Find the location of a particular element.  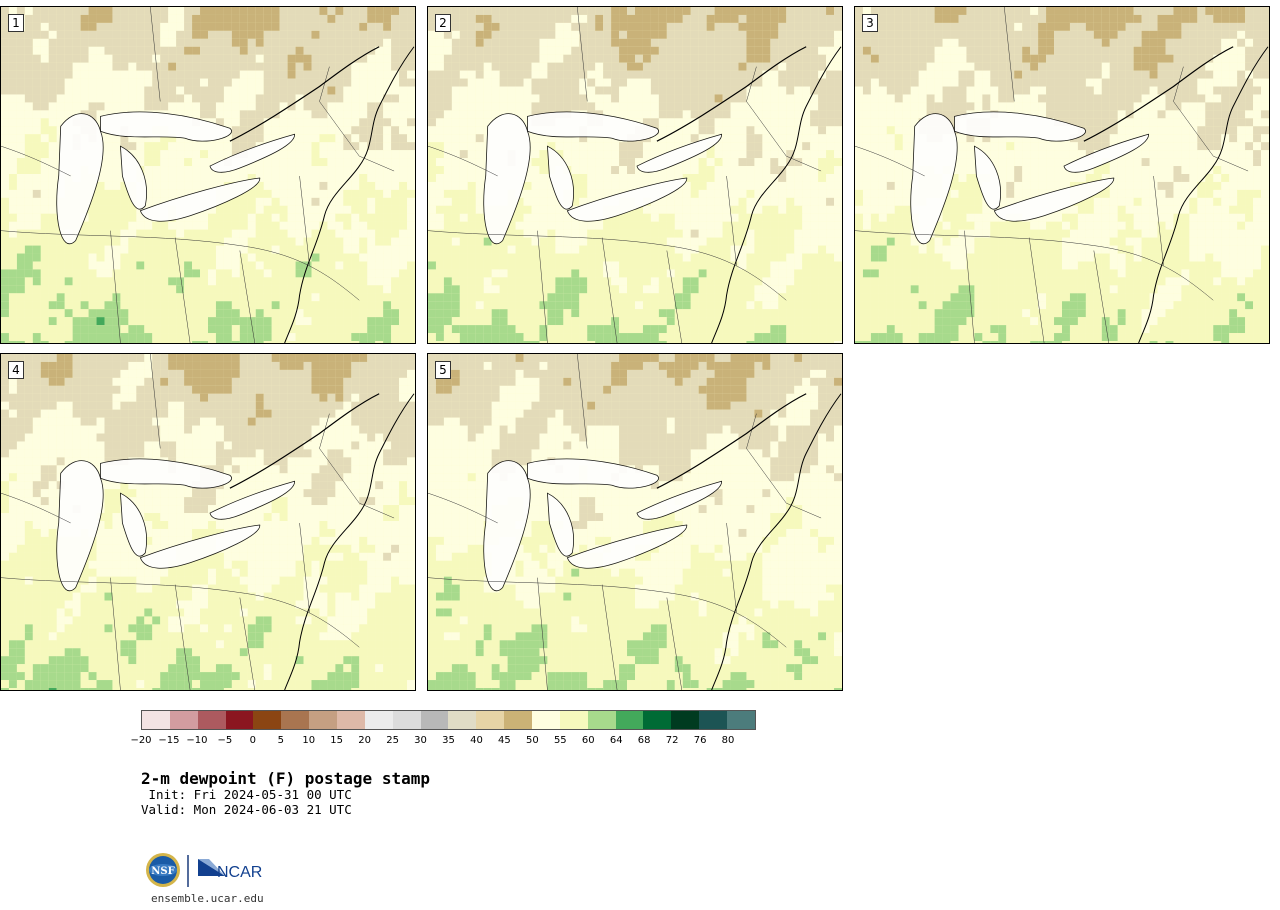

colorbar-tick-label: −20 is located at coordinates (141, 740).